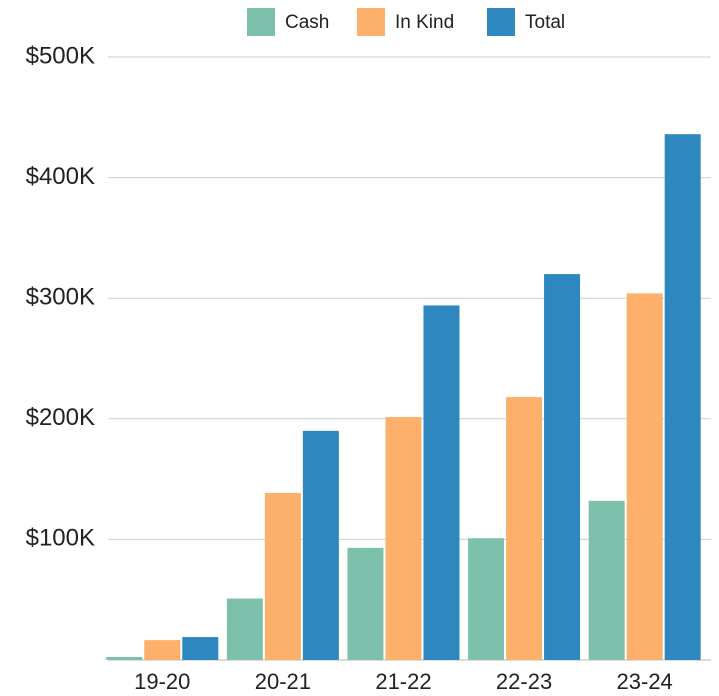 This screenshot has width=719, height=696. What do you see at coordinates (403, 681) in the screenshot?
I see `x-tick-label: 21-22` at bounding box center [403, 681].